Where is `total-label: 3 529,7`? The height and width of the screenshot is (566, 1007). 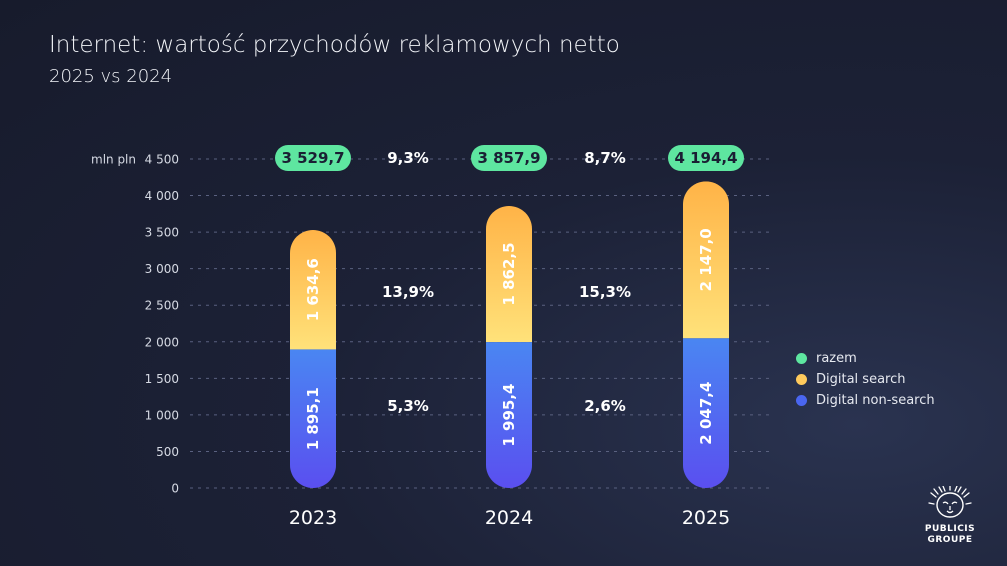
total-label: 3 529,7 is located at coordinates (312, 158).